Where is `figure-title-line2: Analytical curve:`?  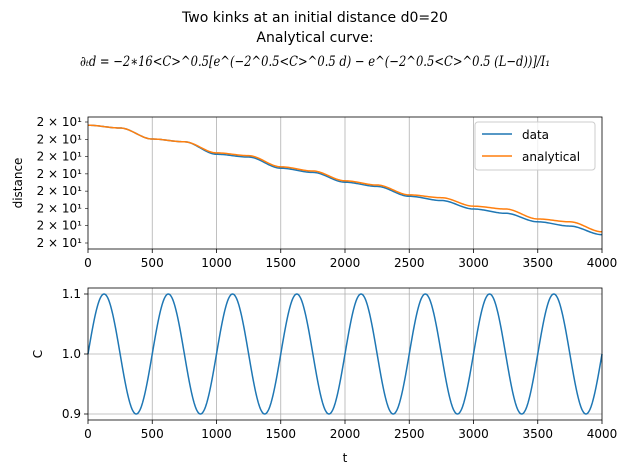 figure-title-line2: Analytical curve: is located at coordinates (314, 38).